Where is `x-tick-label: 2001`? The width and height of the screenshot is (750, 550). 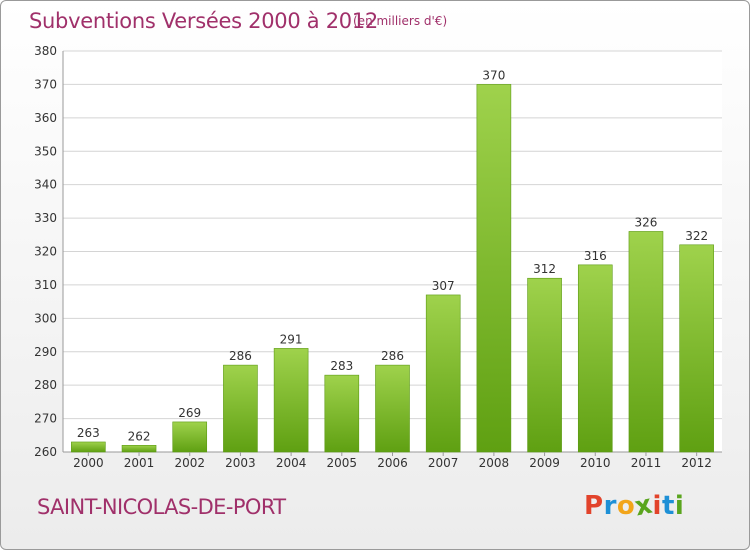 x-tick-label: 2001 is located at coordinates (139, 463).